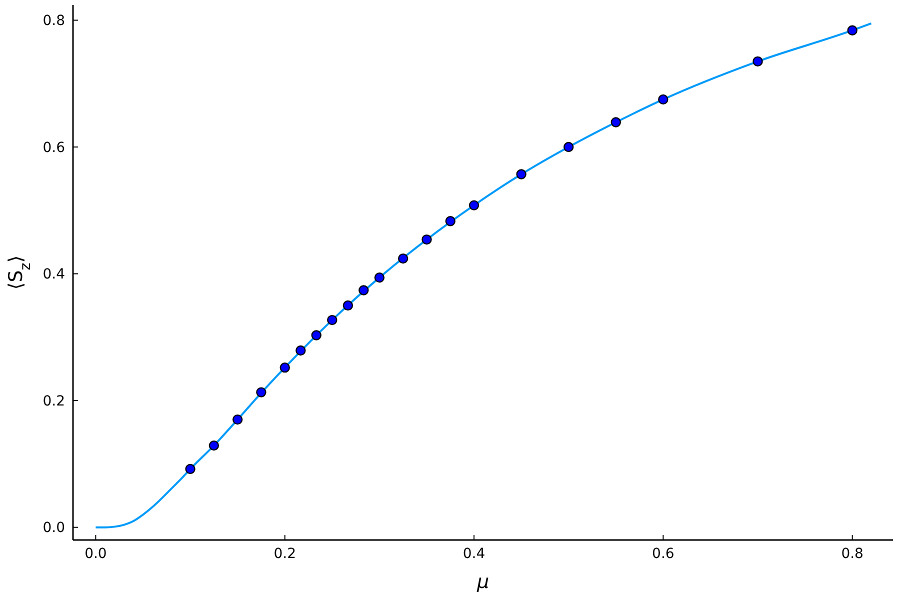 The image size is (900, 600). Describe the element at coordinates (54, 148) in the screenshot. I see `y-tick-label: 0.6` at that location.